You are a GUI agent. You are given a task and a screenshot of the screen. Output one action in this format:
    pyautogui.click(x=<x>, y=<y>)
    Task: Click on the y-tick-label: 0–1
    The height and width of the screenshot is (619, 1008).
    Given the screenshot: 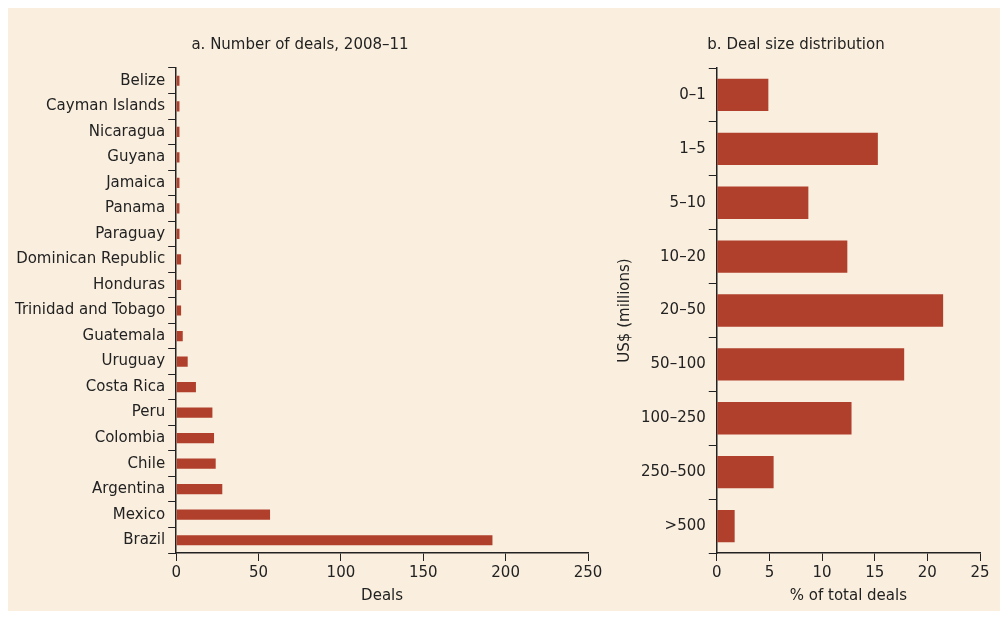 What is the action you would take?
    pyautogui.click(x=692, y=93)
    